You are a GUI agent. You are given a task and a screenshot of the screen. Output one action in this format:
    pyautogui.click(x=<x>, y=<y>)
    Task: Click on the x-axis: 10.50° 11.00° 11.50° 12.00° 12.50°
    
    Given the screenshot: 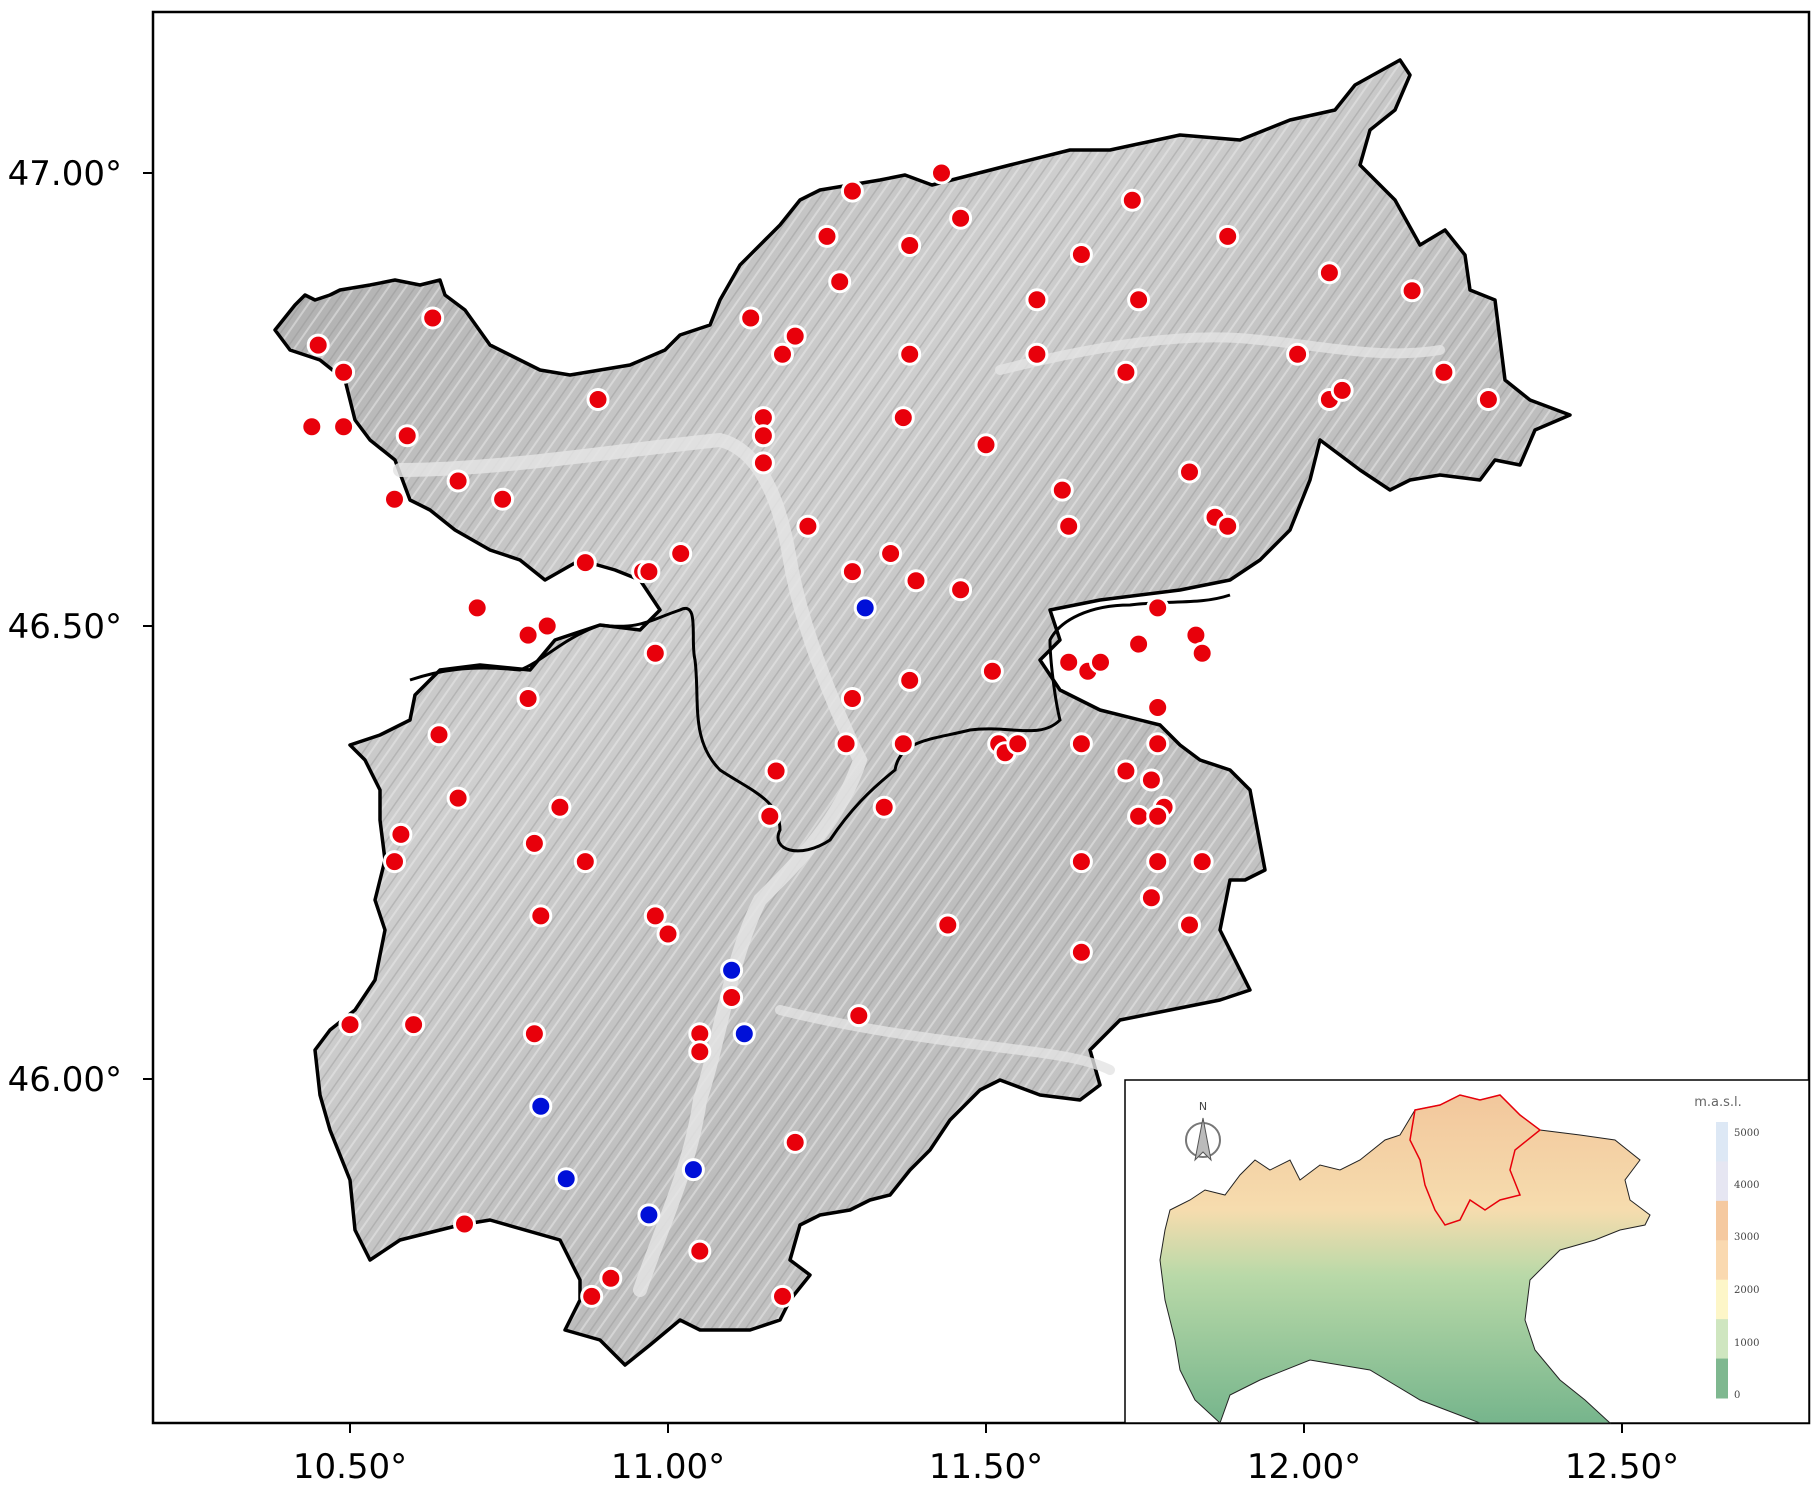 What is the action you would take?
    pyautogui.click(x=986, y=1455)
    